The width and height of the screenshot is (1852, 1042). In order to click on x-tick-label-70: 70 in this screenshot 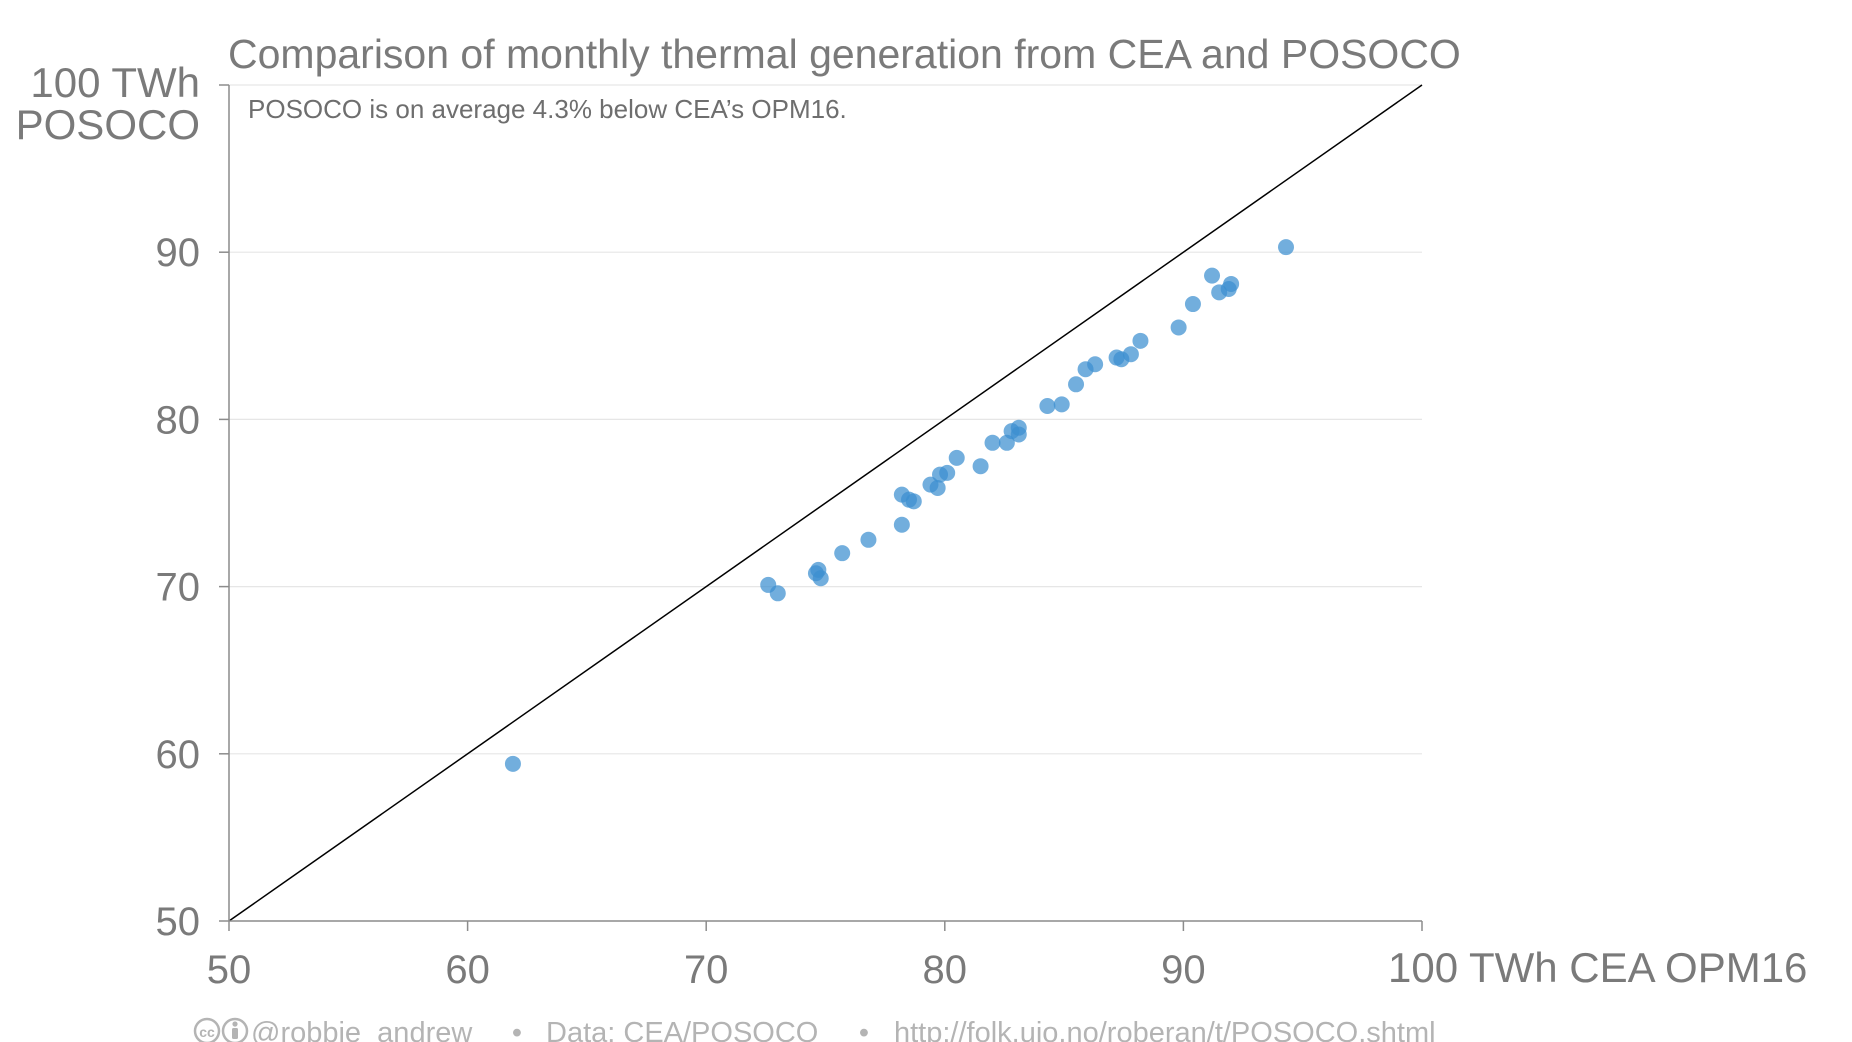, I will do `click(706, 970)`.